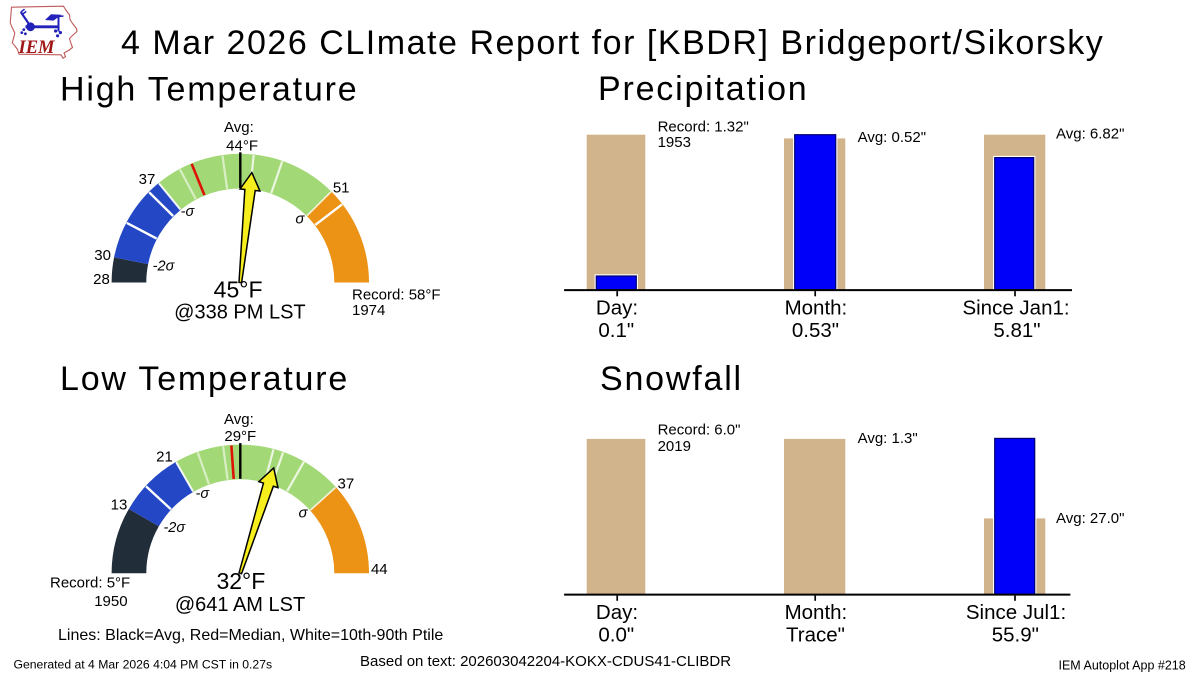  Describe the element at coordinates (1016, 612) in the screenshot. I see `svg-text: Since Jul1:` at that location.